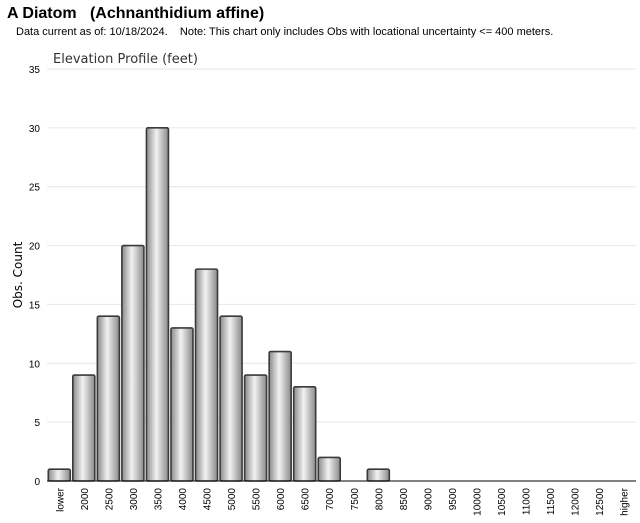  What do you see at coordinates (136, 13) in the screenshot?
I see `page-title: A Diatom (Achnanthidium affine)` at bounding box center [136, 13].